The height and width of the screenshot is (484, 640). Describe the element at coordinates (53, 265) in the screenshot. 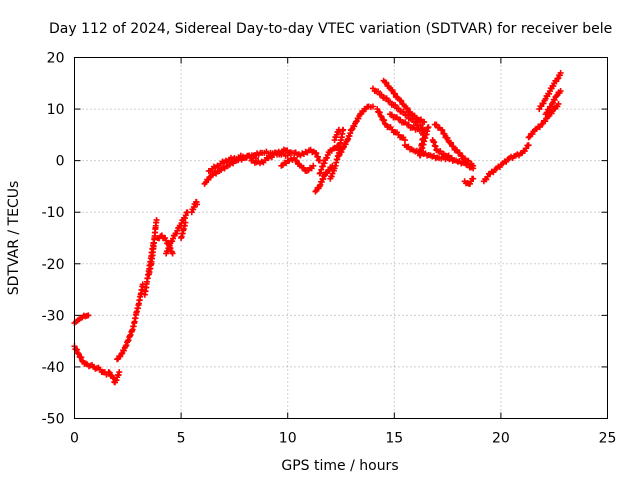

I see `y-tick-label: -20` at that location.